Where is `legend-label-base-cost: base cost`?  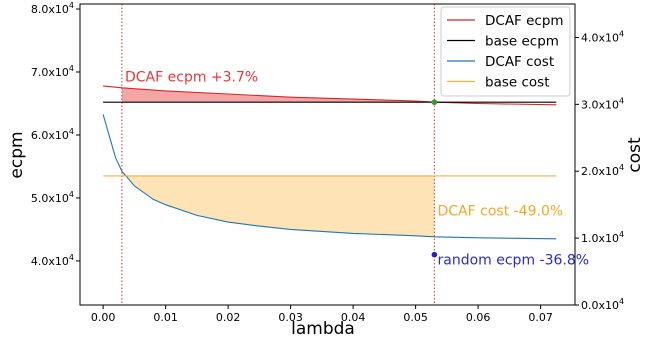 legend-label-base-cost: base cost is located at coordinates (517, 83).